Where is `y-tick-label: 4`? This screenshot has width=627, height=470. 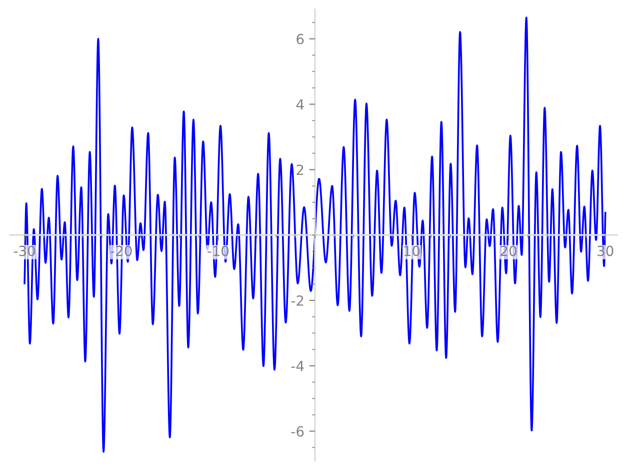
y-tick-label: 4 is located at coordinates (300, 104).